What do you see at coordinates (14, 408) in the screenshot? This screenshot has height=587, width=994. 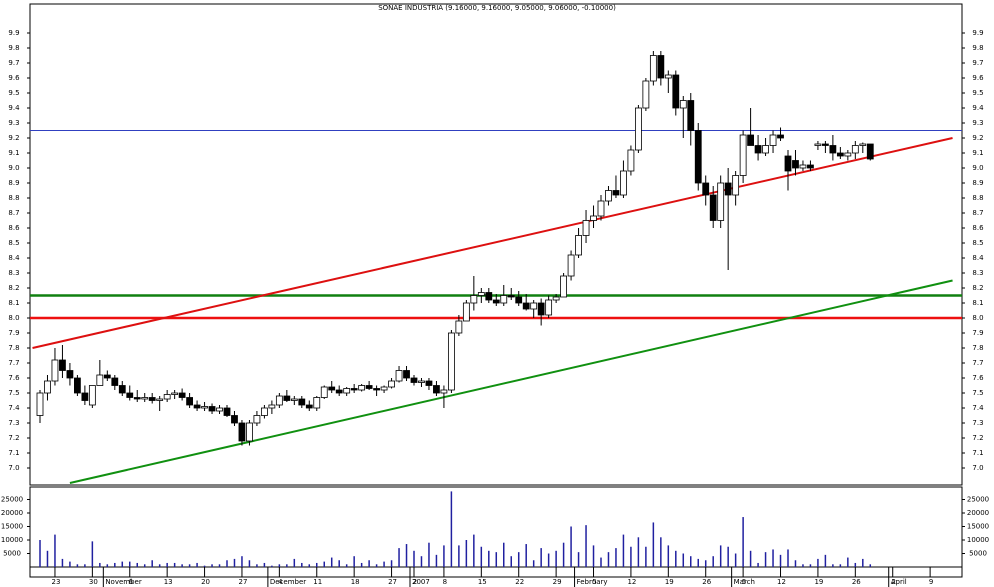 I see `y-tick-label: 7.4` at bounding box center [14, 408].